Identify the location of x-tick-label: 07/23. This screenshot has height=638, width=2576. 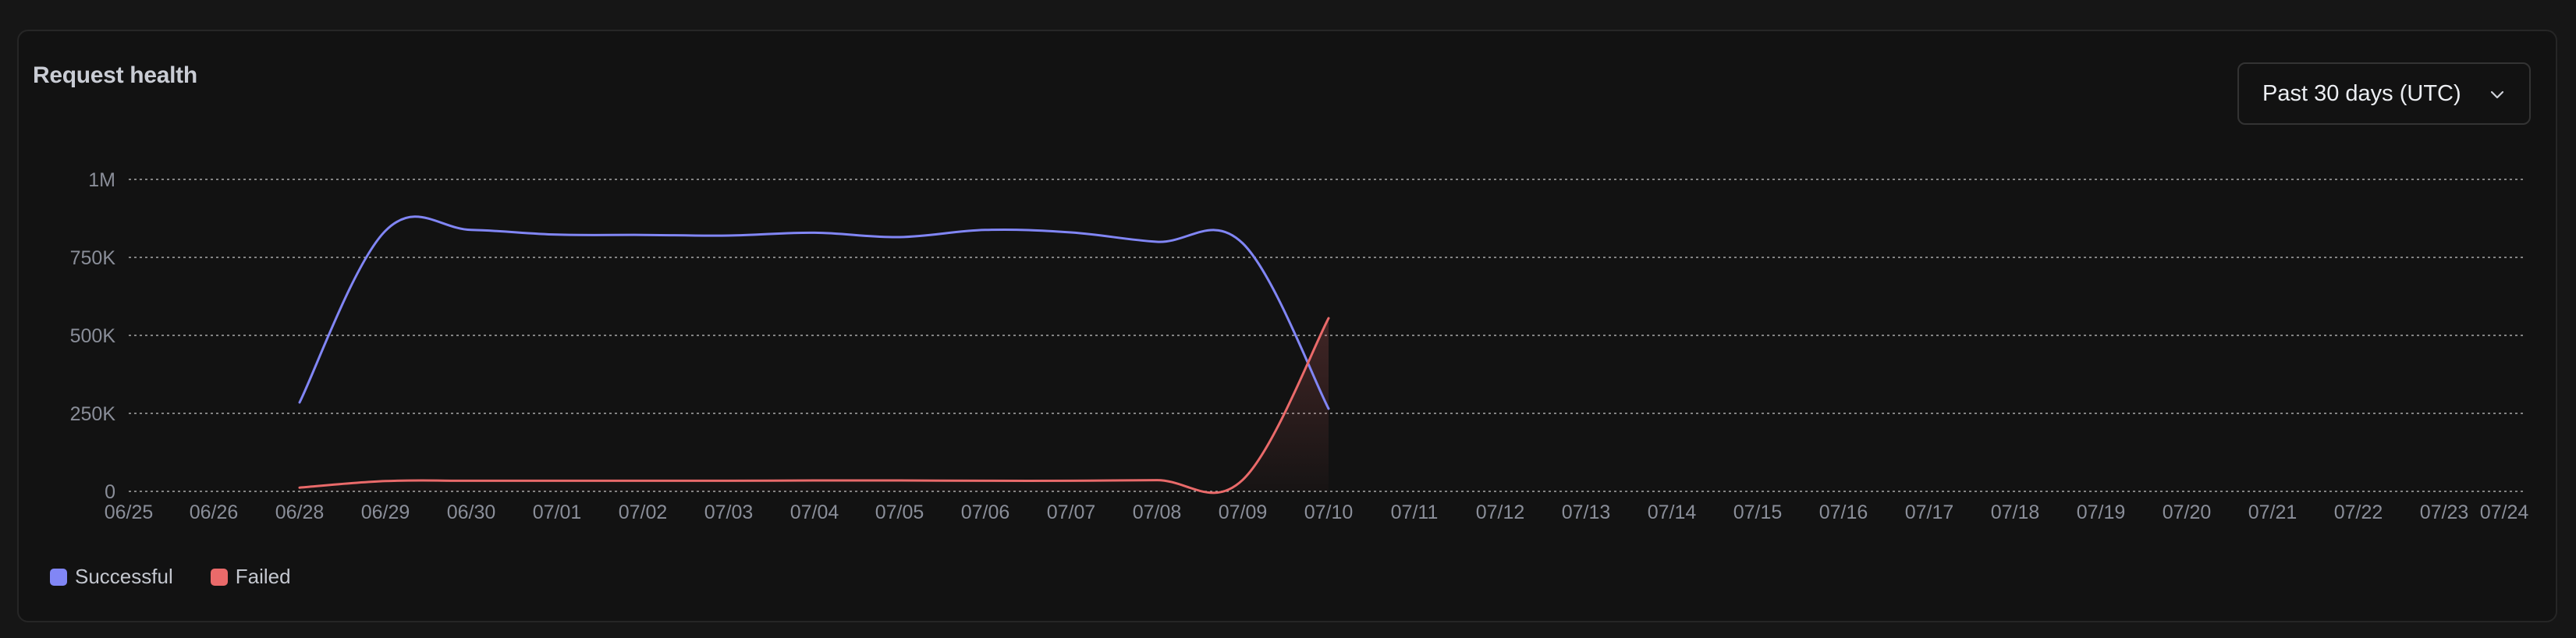
(2444, 512).